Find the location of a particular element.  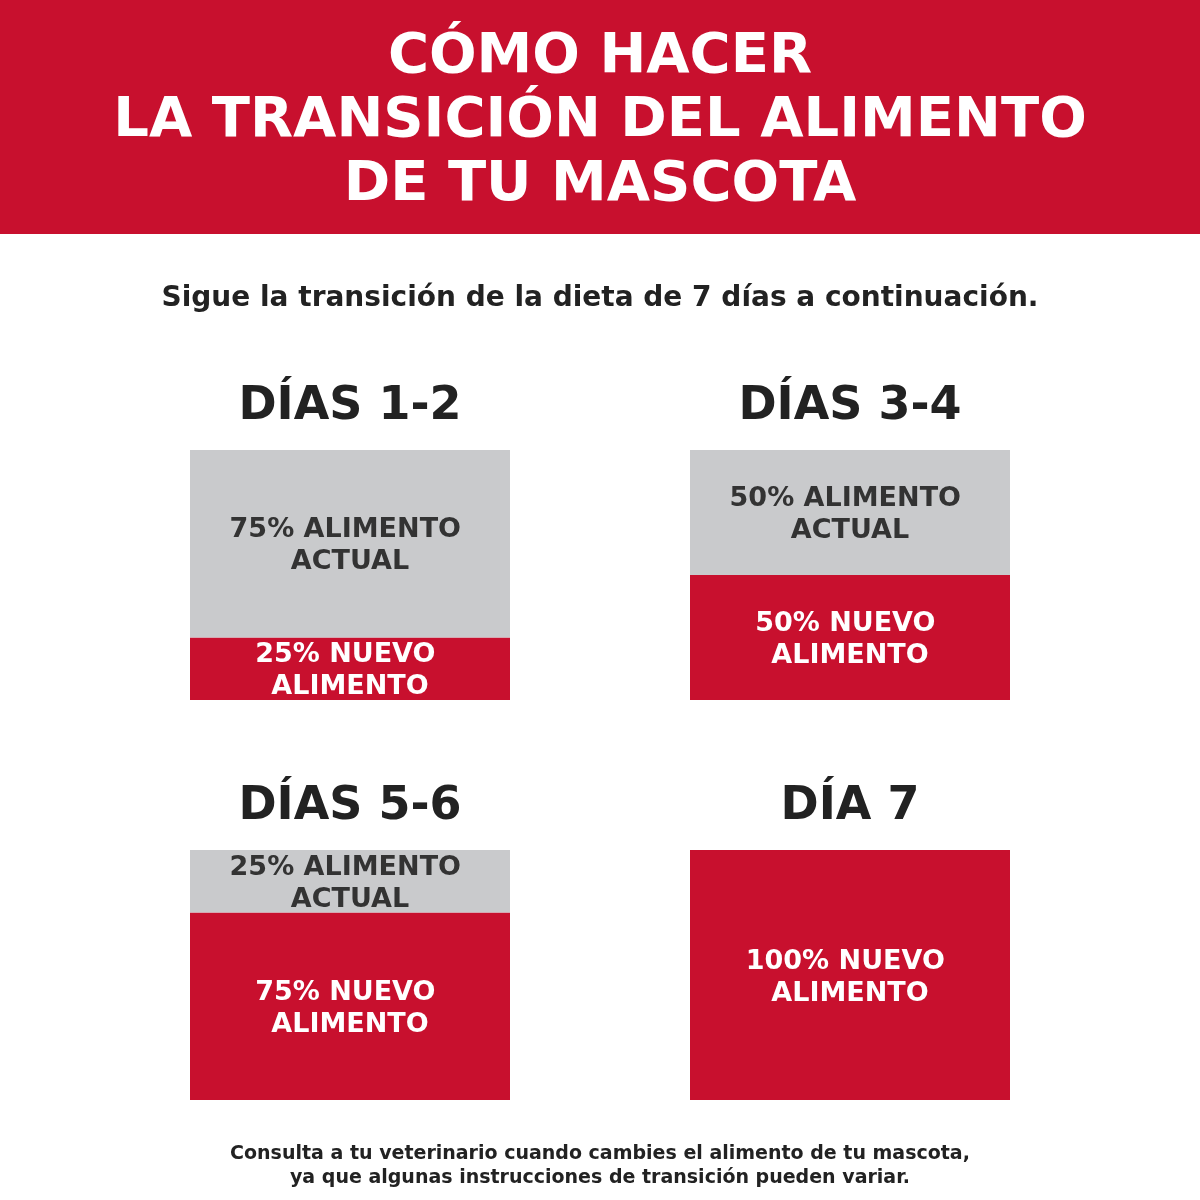

x-tick-label: DÍAS 1-2 is located at coordinates (350, 403).